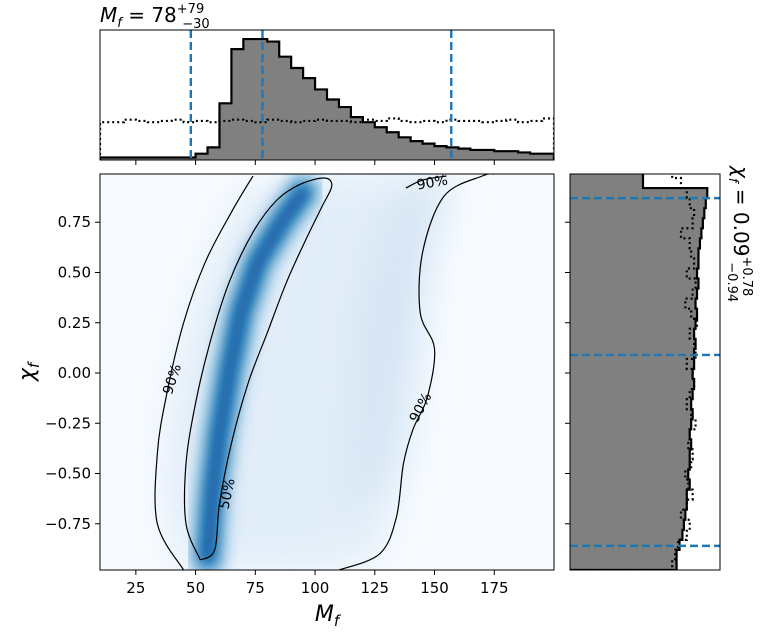 This screenshot has height=638, width=768. What do you see at coordinates (392, 348) in the screenshot?
I see `density-secondary-halo` at bounding box center [392, 348].